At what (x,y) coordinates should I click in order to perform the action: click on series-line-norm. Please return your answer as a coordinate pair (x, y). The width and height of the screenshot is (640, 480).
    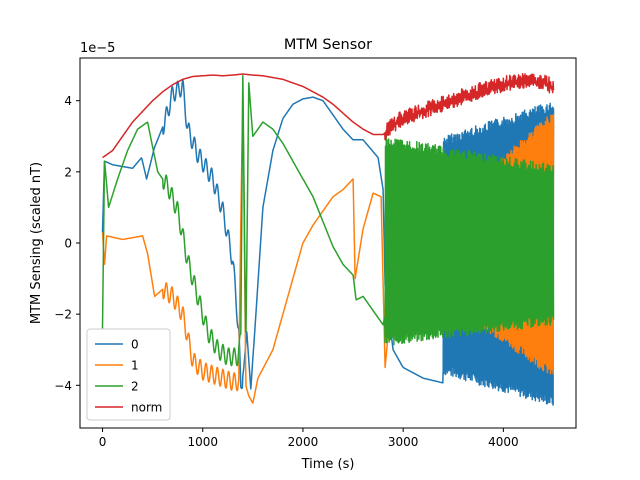
    Looking at the image, I should click on (328, 115).